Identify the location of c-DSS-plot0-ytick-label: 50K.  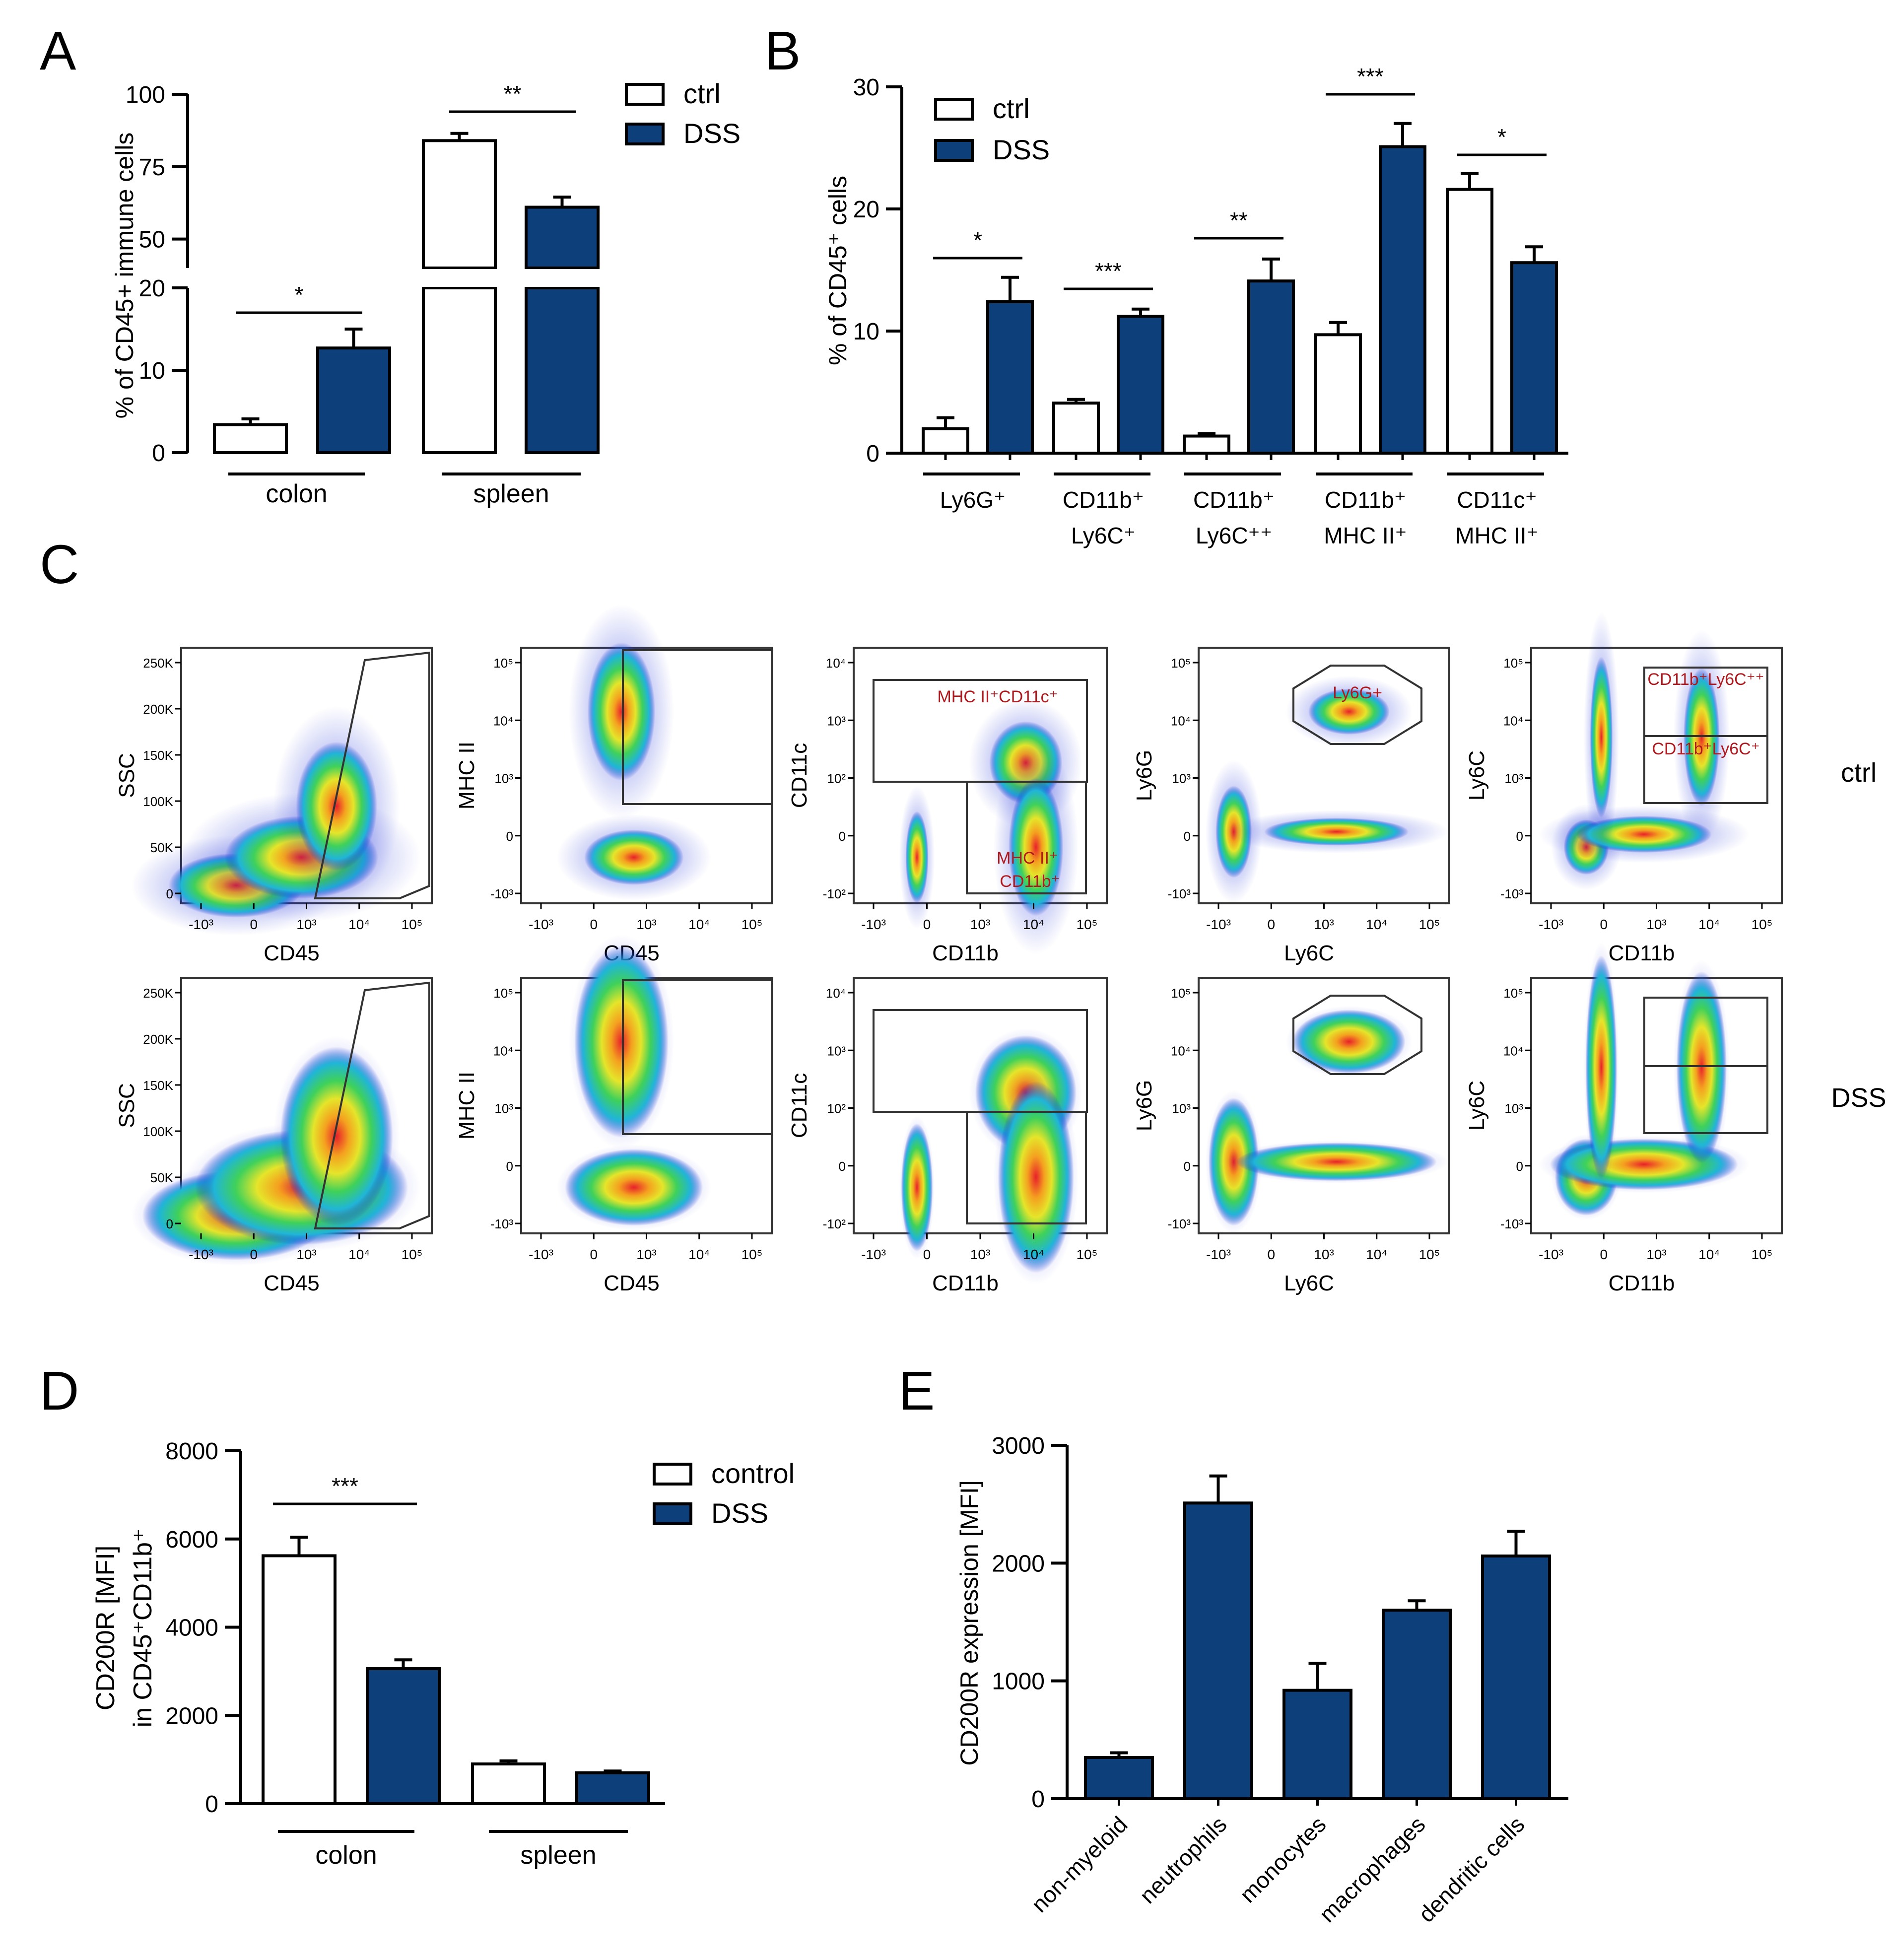
(162, 1177).